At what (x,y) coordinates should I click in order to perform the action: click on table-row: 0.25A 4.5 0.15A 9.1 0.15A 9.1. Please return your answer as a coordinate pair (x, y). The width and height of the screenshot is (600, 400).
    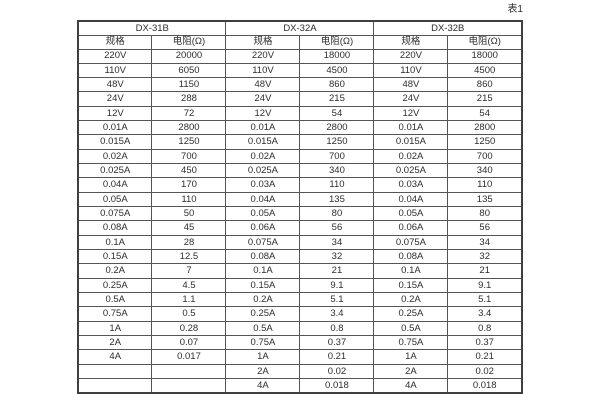
    Looking at the image, I should click on (300, 285).